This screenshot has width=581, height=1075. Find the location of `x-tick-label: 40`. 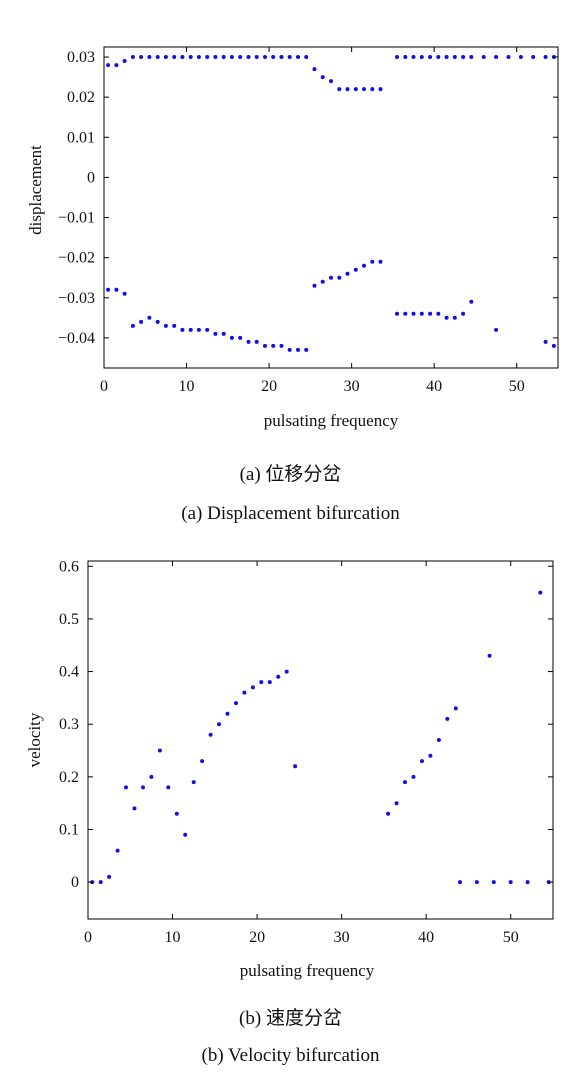

x-tick-label: 40 is located at coordinates (434, 386).